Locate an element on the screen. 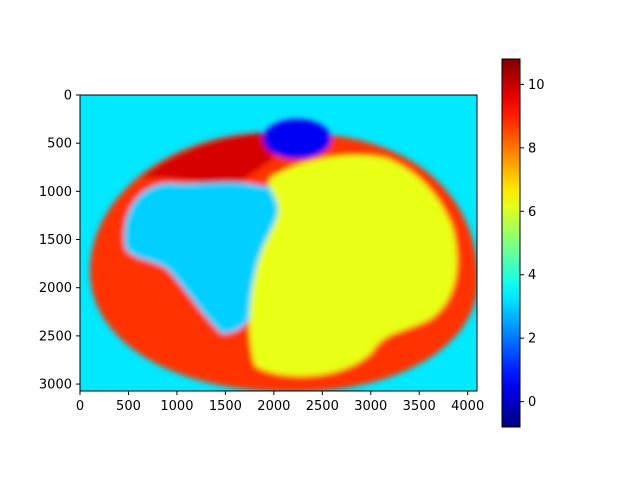  x-axis: 0 500 1000 1500 2000 2500 3000 3500 4000 is located at coordinates (280, 402).